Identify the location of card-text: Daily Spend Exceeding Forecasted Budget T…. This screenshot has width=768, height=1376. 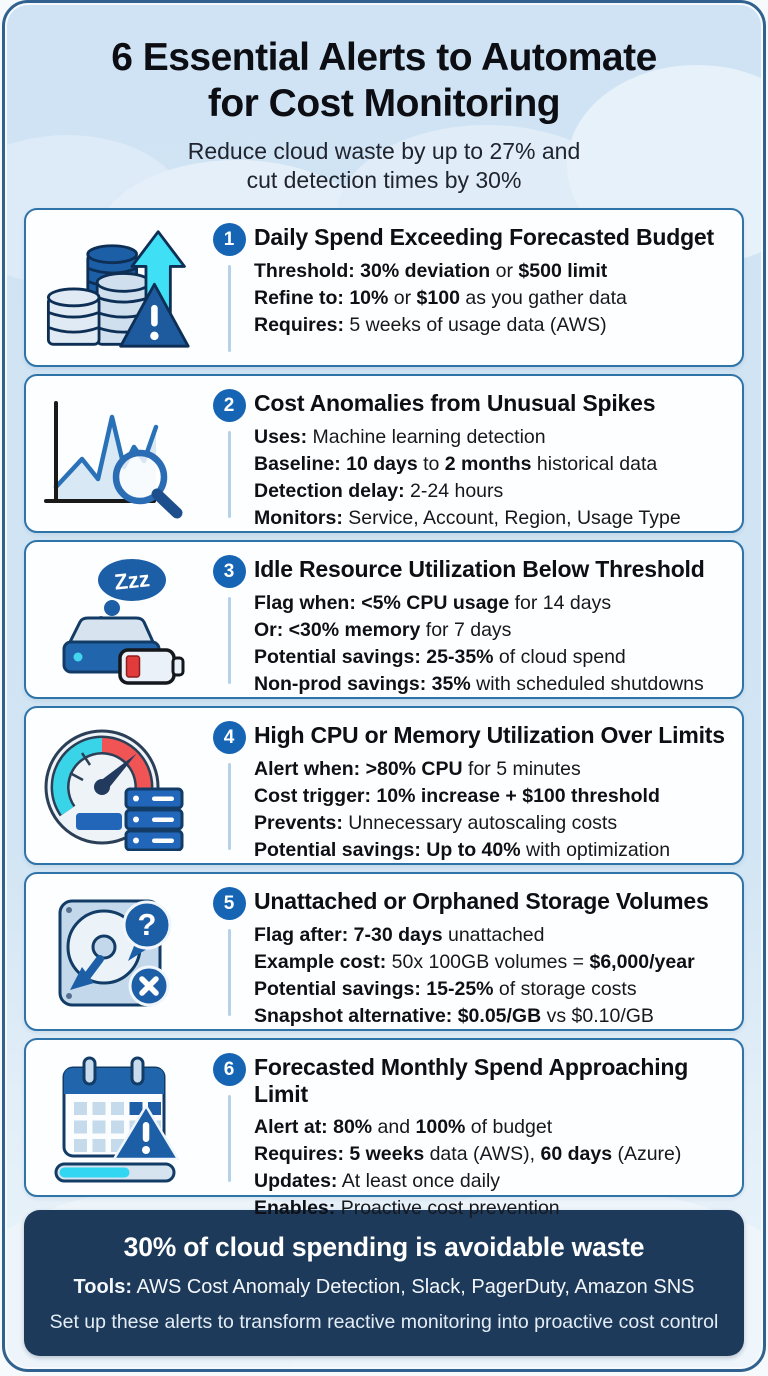
(495, 291).